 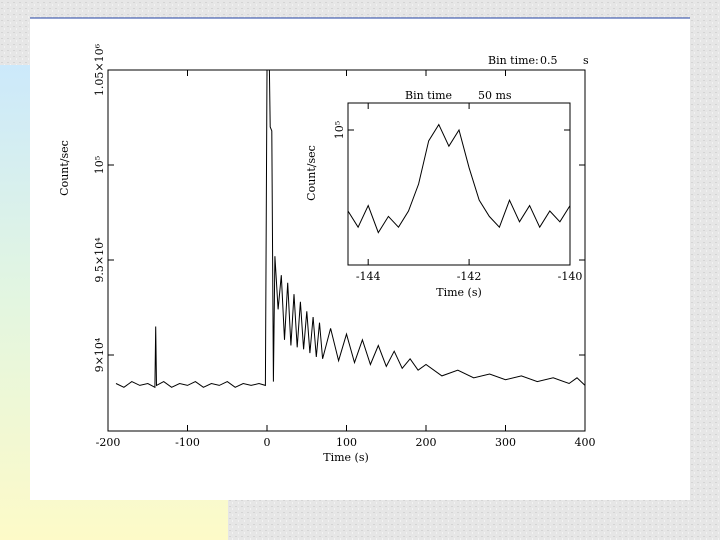 I want to click on x-tick-label: 400, so click(x=585, y=442).